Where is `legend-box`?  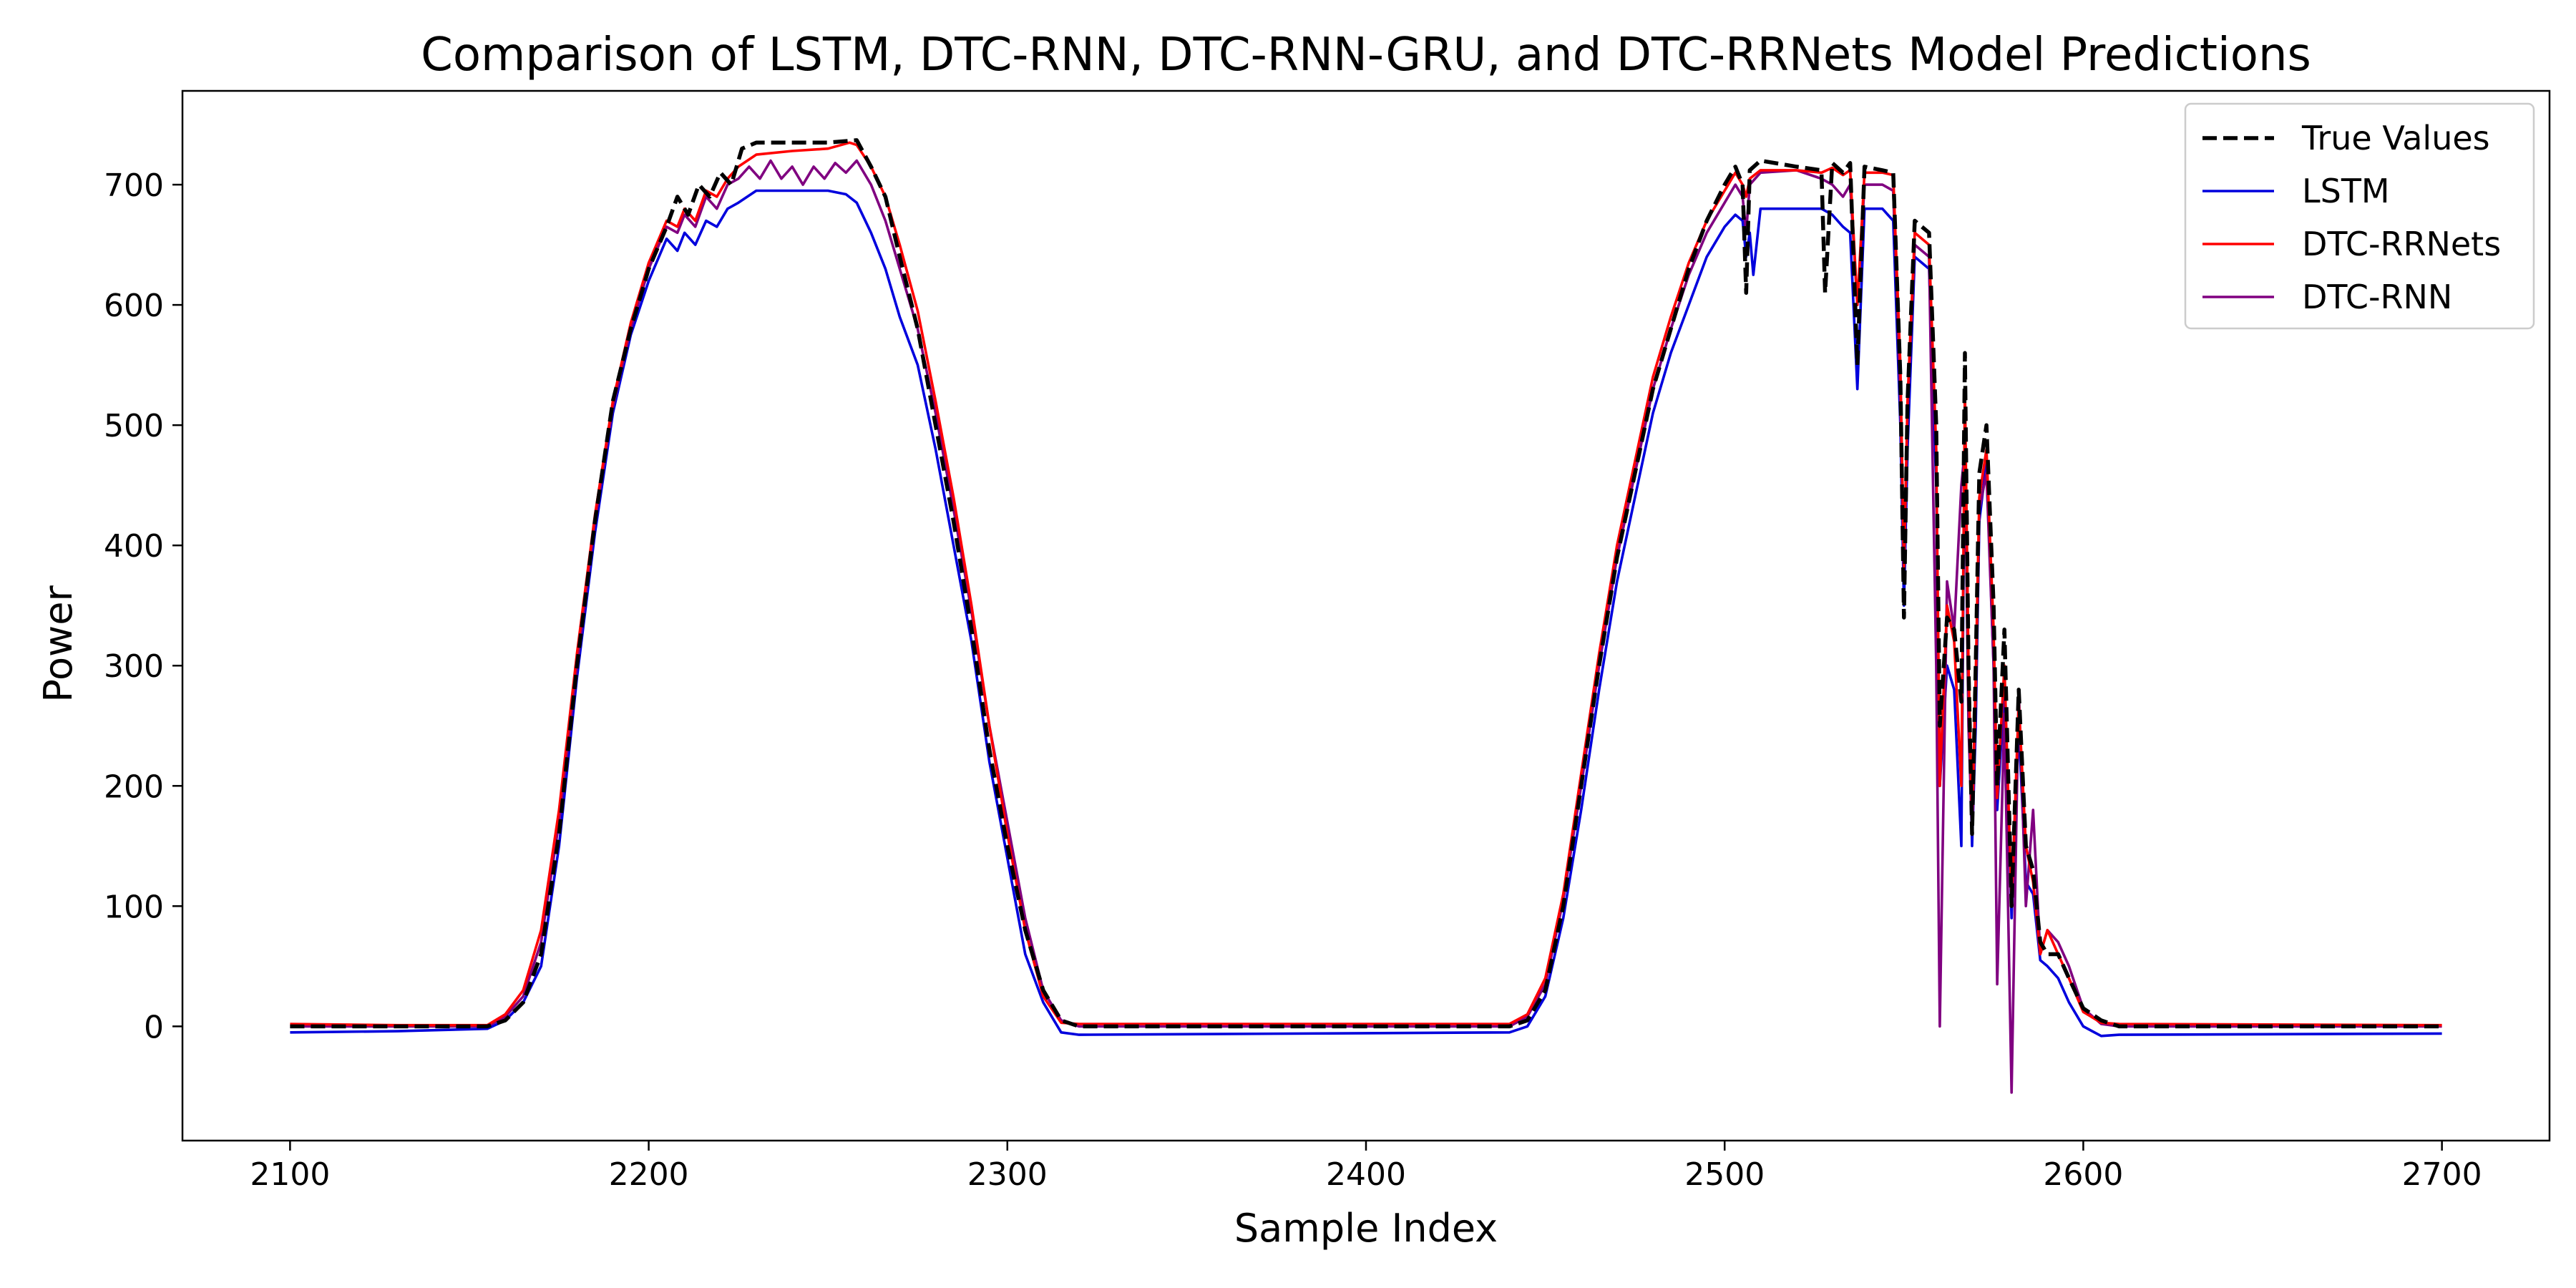 legend-box is located at coordinates (2359, 216).